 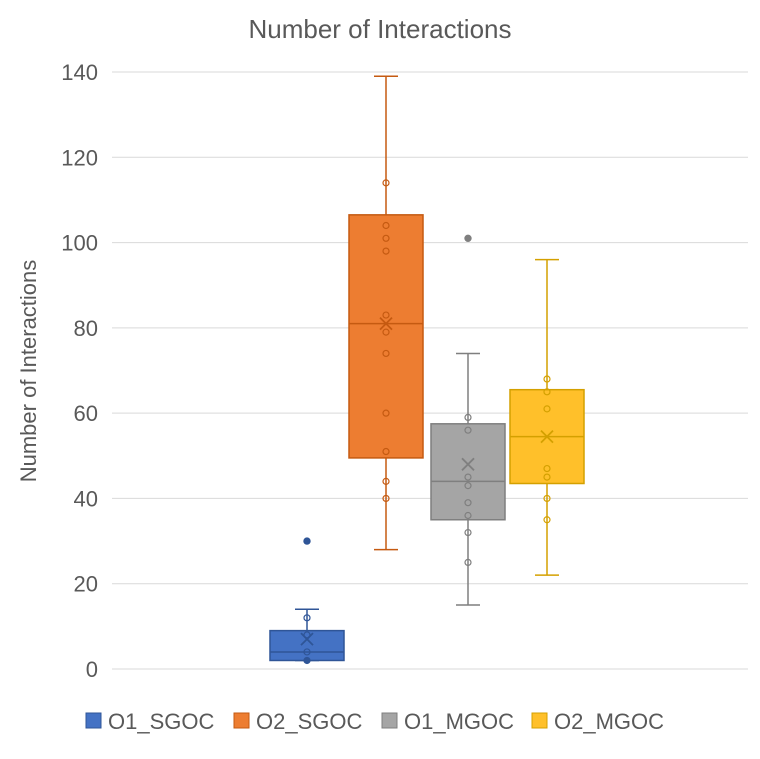 I want to click on box-rect-o1-mgoc, so click(x=468, y=472).